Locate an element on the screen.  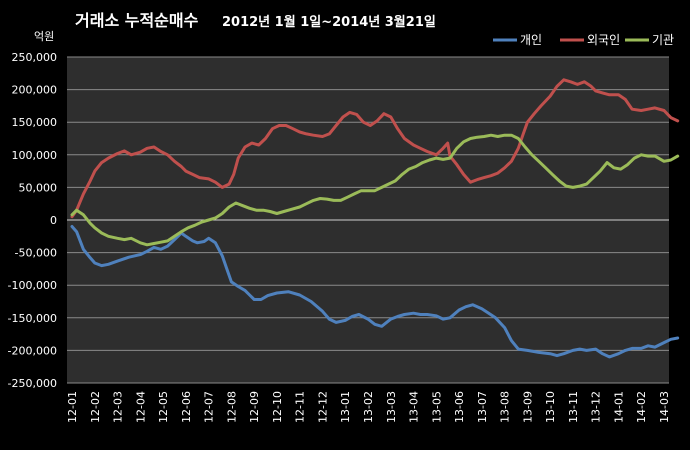
x-tick-label: 12-02 is located at coordinates (95, 407).